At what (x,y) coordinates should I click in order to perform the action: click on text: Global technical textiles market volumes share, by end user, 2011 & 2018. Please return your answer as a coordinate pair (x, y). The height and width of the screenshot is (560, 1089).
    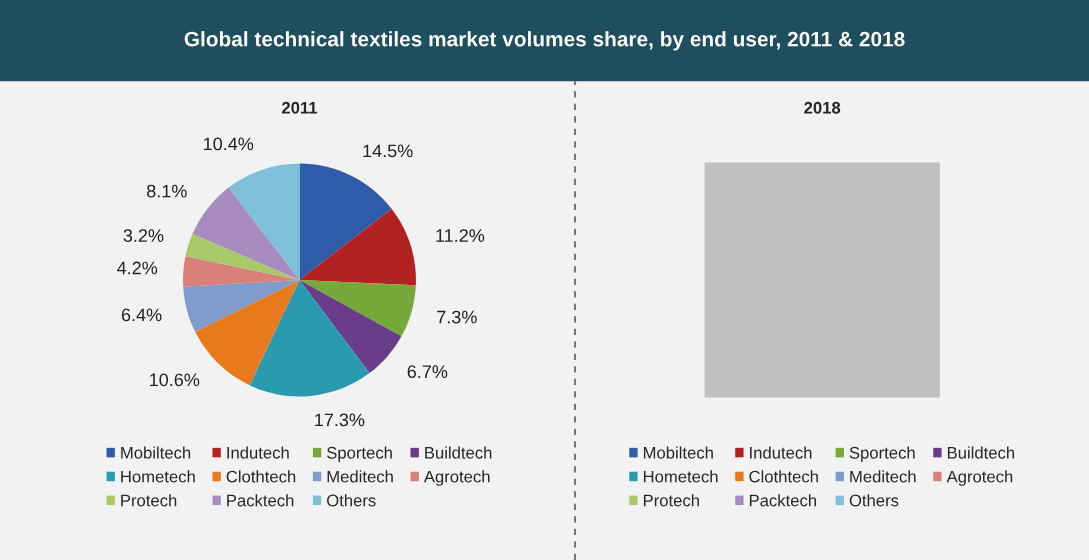
    Looking at the image, I should click on (544, 41).